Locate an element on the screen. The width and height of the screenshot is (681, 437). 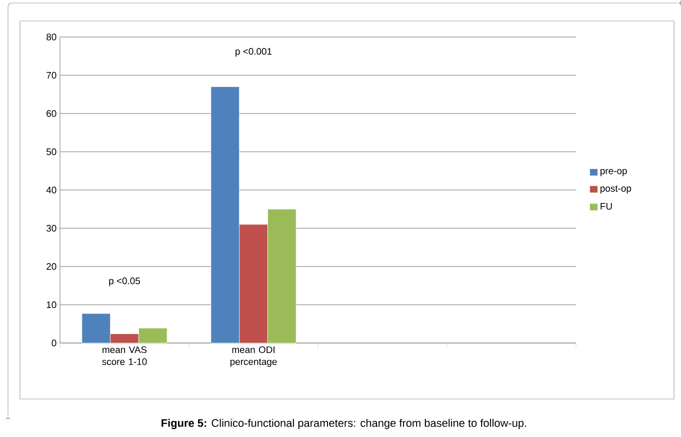
y-tick-label: 20 is located at coordinates (51, 266).